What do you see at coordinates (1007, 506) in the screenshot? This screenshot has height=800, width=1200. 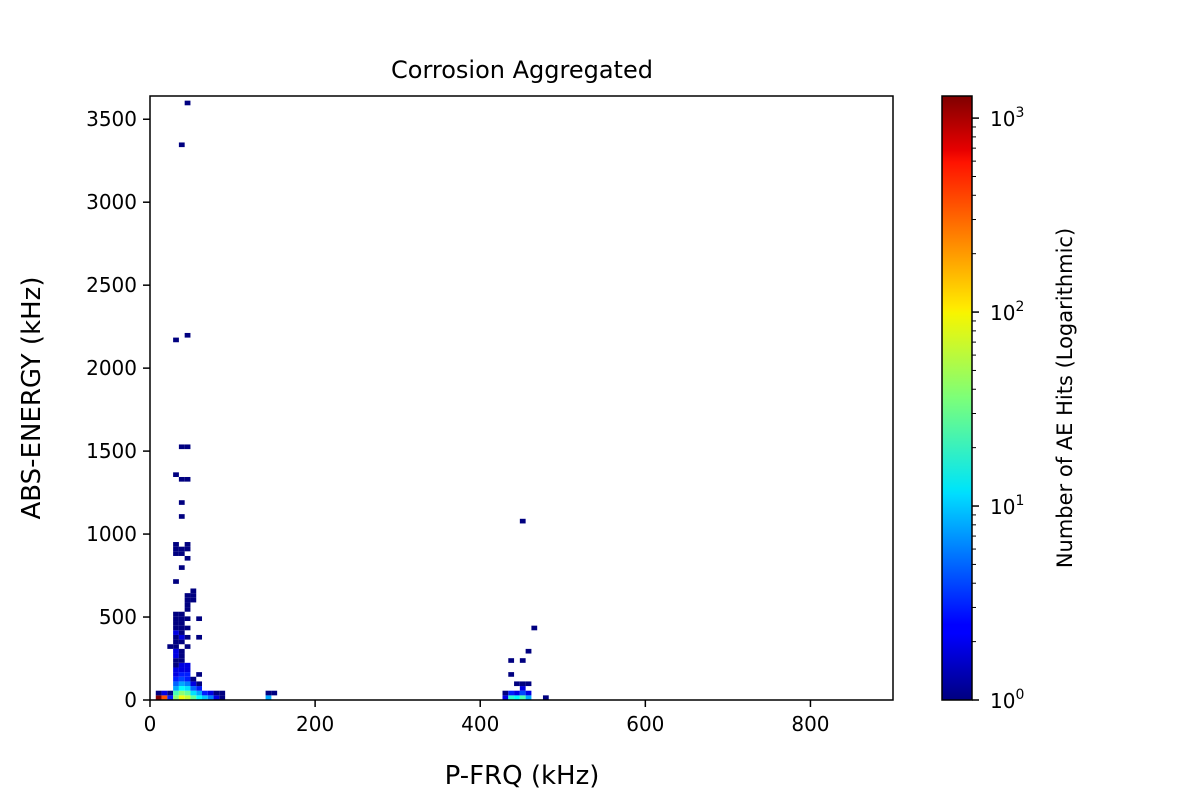 I see `colorbar-tick-label: 10¹` at bounding box center [1007, 506].